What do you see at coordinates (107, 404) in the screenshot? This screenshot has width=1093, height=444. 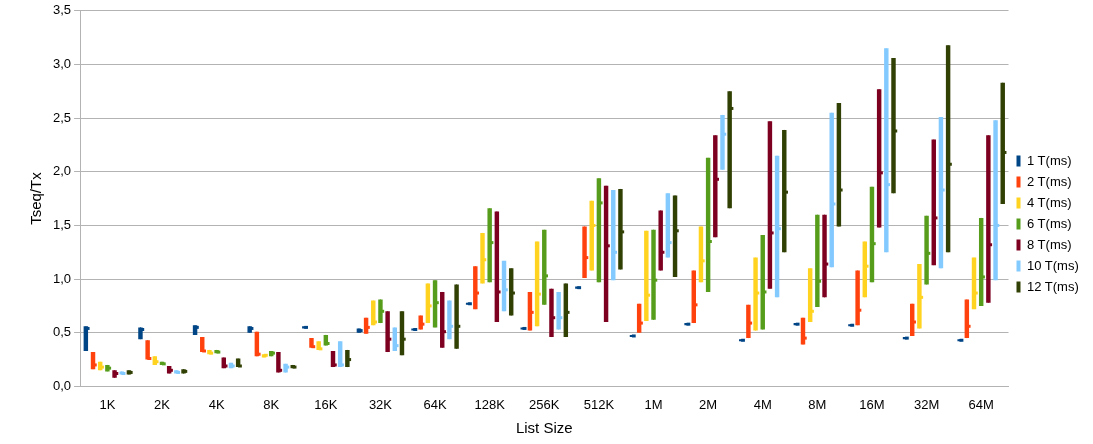 I see `x-tick-label: 1K` at bounding box center [107, 404].